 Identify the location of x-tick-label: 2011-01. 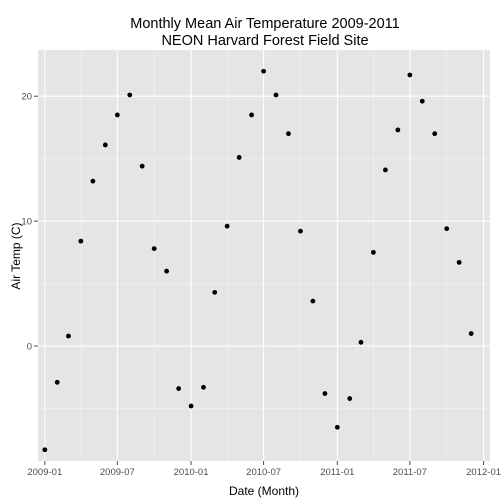
(337, 472).